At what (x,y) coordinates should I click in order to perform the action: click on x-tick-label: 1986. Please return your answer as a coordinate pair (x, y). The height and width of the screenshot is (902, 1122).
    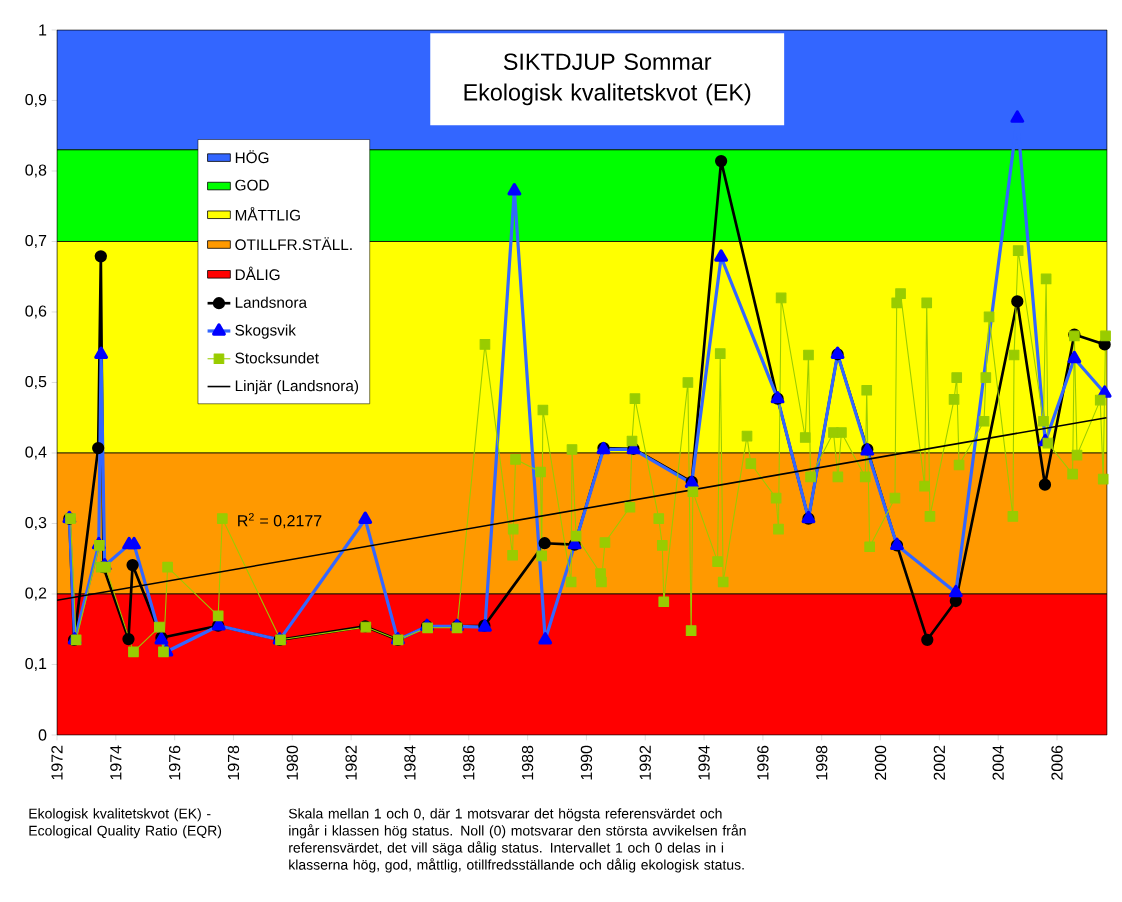
    Looking at the image, I should click on (469, 762).